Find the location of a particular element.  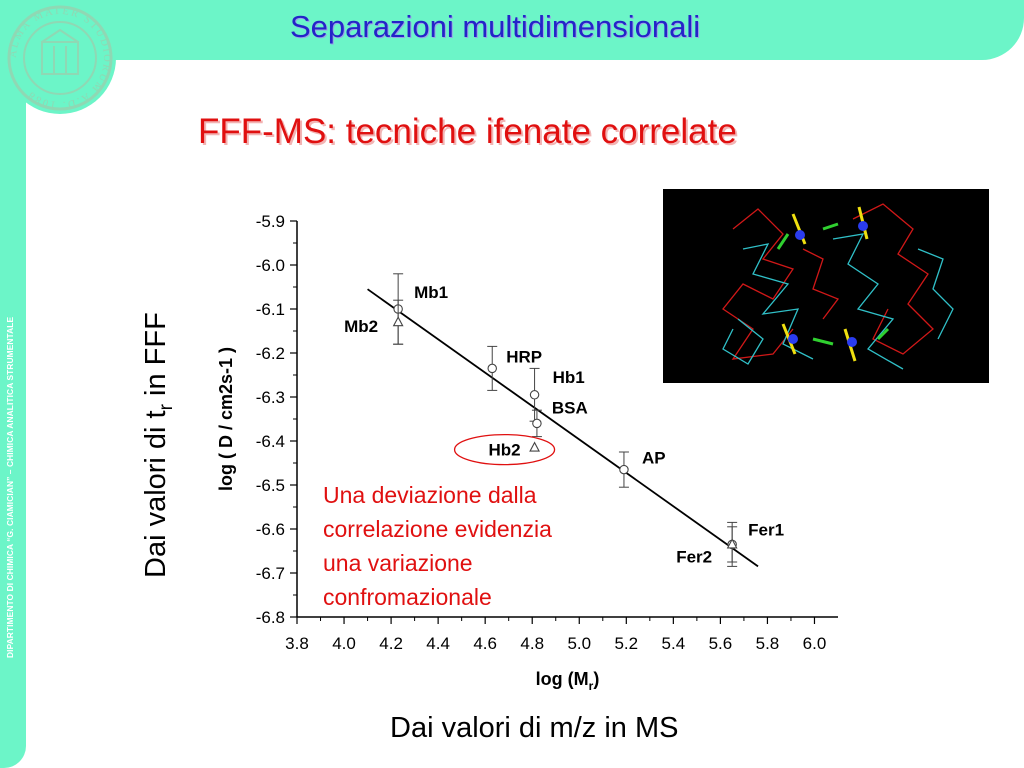

y-tick-label: -6.0 is located at coordinates (270, 265).